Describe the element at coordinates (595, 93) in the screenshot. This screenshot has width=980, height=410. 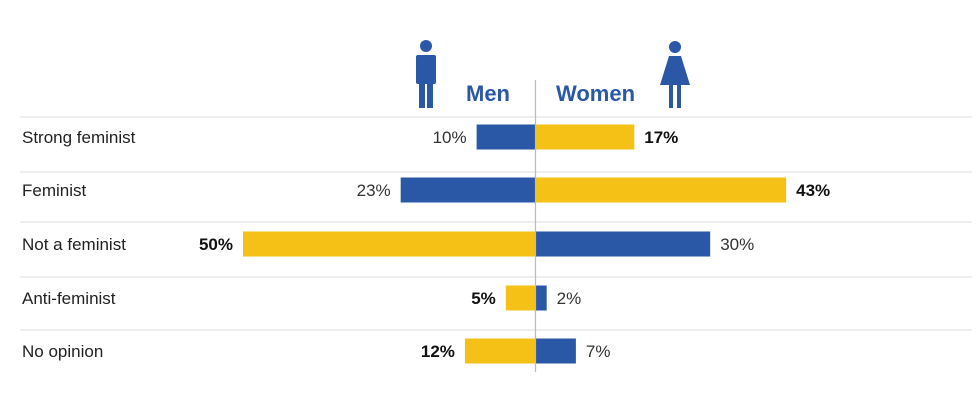
I see `legend-women: Women` at that location.